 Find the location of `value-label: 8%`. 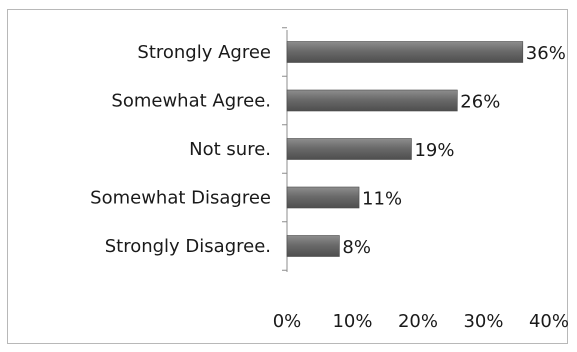

value-label: 8% is located at coordinates (356, 247).